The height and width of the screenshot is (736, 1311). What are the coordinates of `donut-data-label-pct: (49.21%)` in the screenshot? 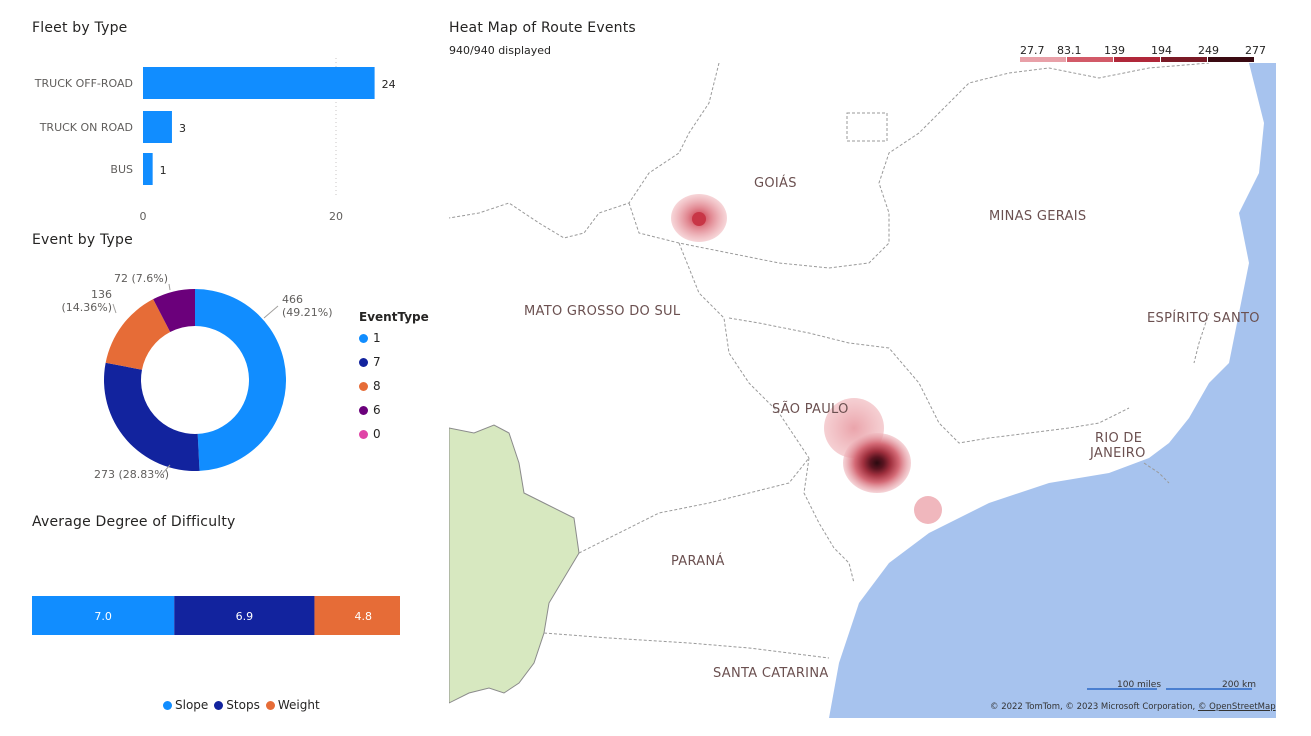 It's located at (307, 312).